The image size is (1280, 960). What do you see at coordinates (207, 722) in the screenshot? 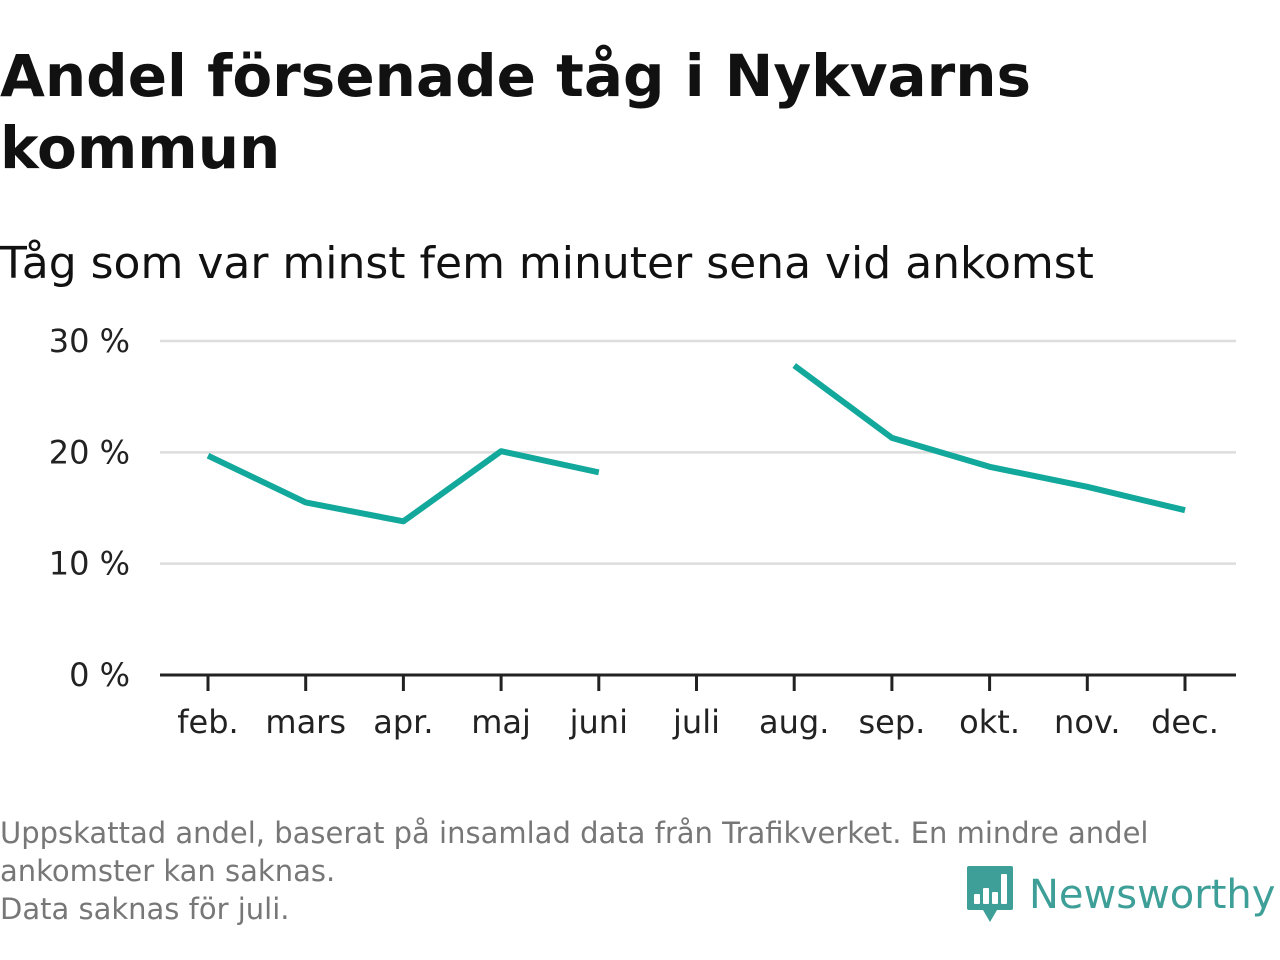
I see `x-tick-label: feb.` at bounding box center [207, 722].